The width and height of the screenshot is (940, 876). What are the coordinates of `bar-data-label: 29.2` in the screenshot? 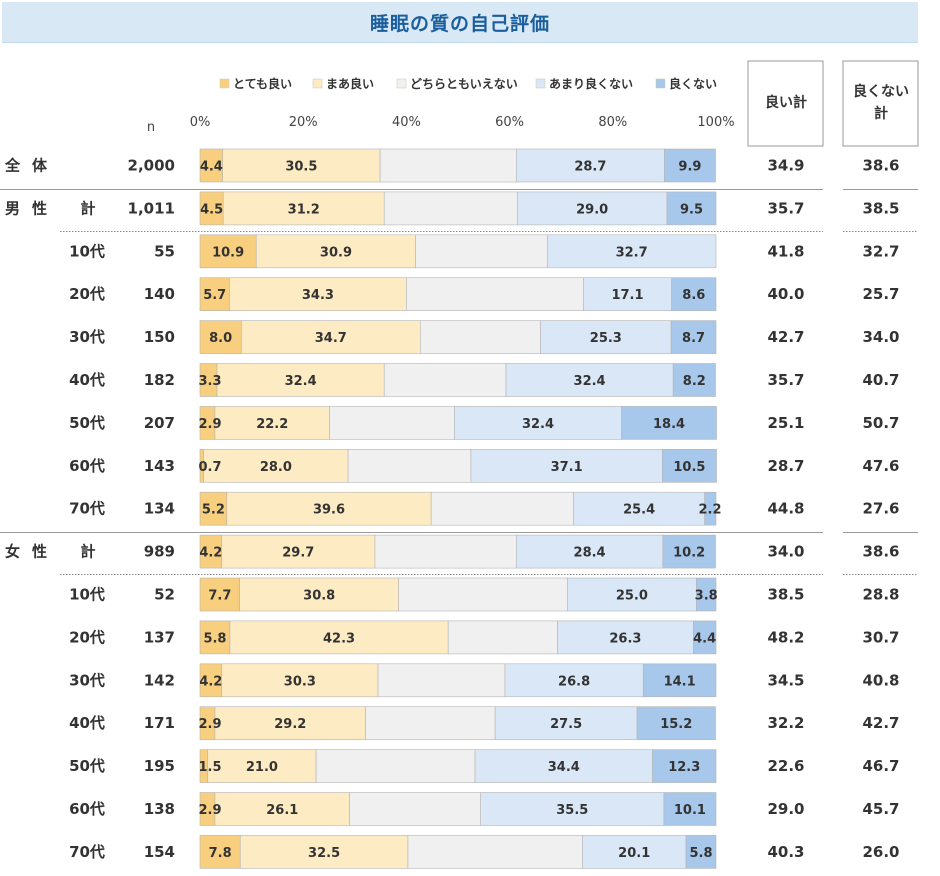 It's located at (290, 724).